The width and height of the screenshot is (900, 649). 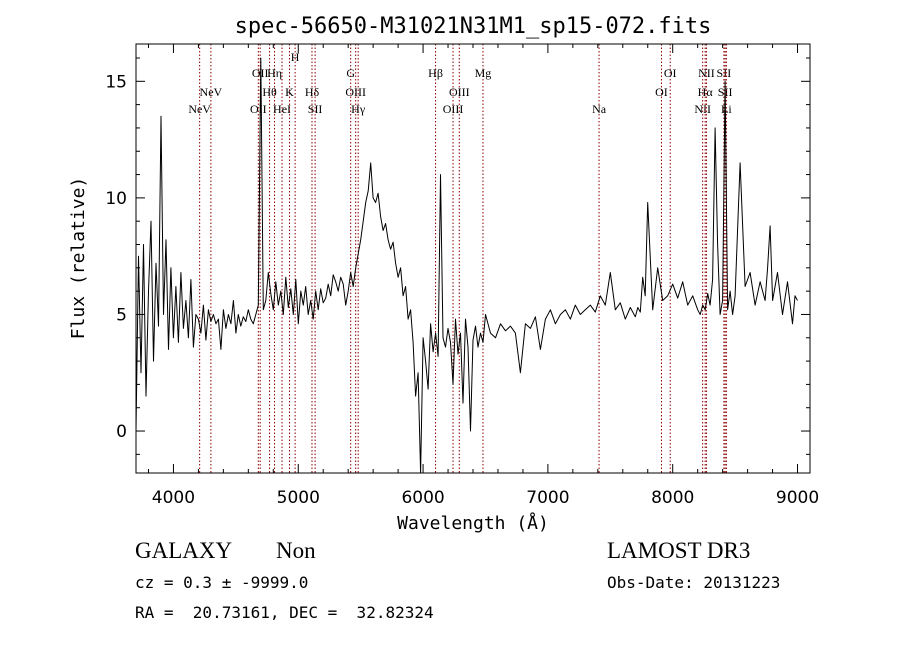 I want to click on coordinates: RA = 20.73161, DEC = 32.82324, so click(x=284, y=612).